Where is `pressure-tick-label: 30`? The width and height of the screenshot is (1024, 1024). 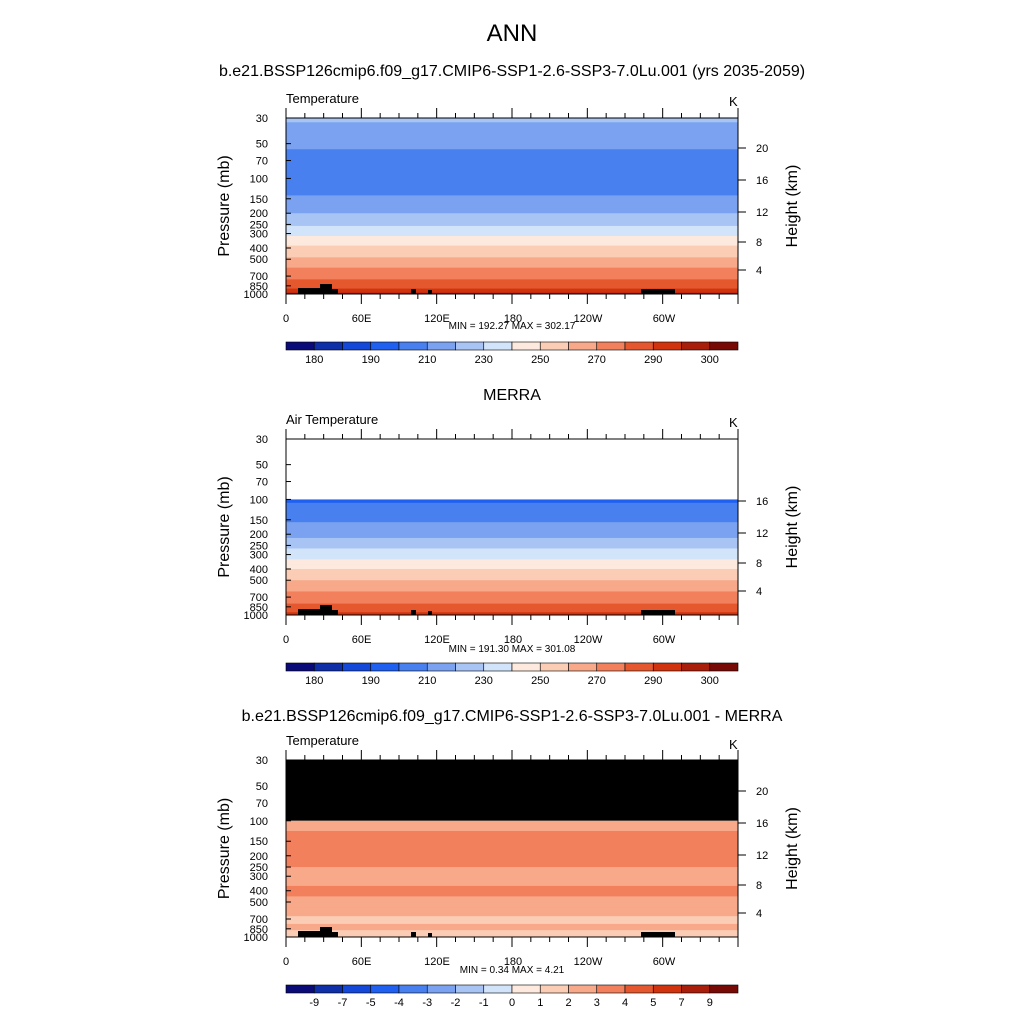 pressure-tick-label: 30 is located at coordinates (262, 119).